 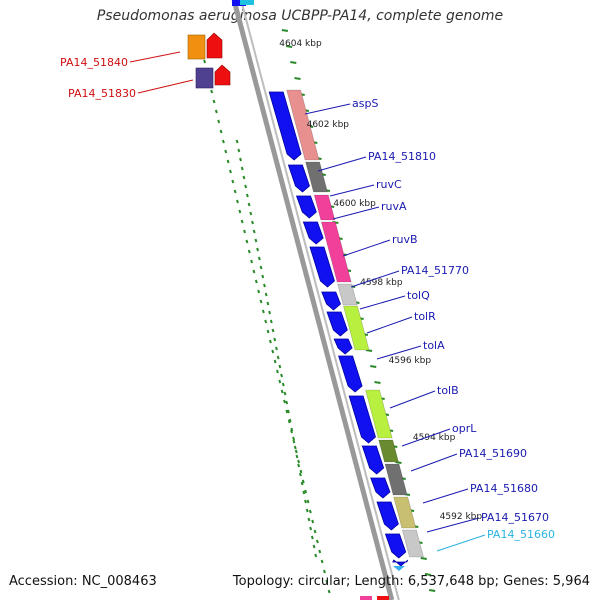 What do you see at coordinates (435, 270) in the screenshot?
I see `gene-label-pa14_51770: PA14_51770` at bounding box center [435, 270].